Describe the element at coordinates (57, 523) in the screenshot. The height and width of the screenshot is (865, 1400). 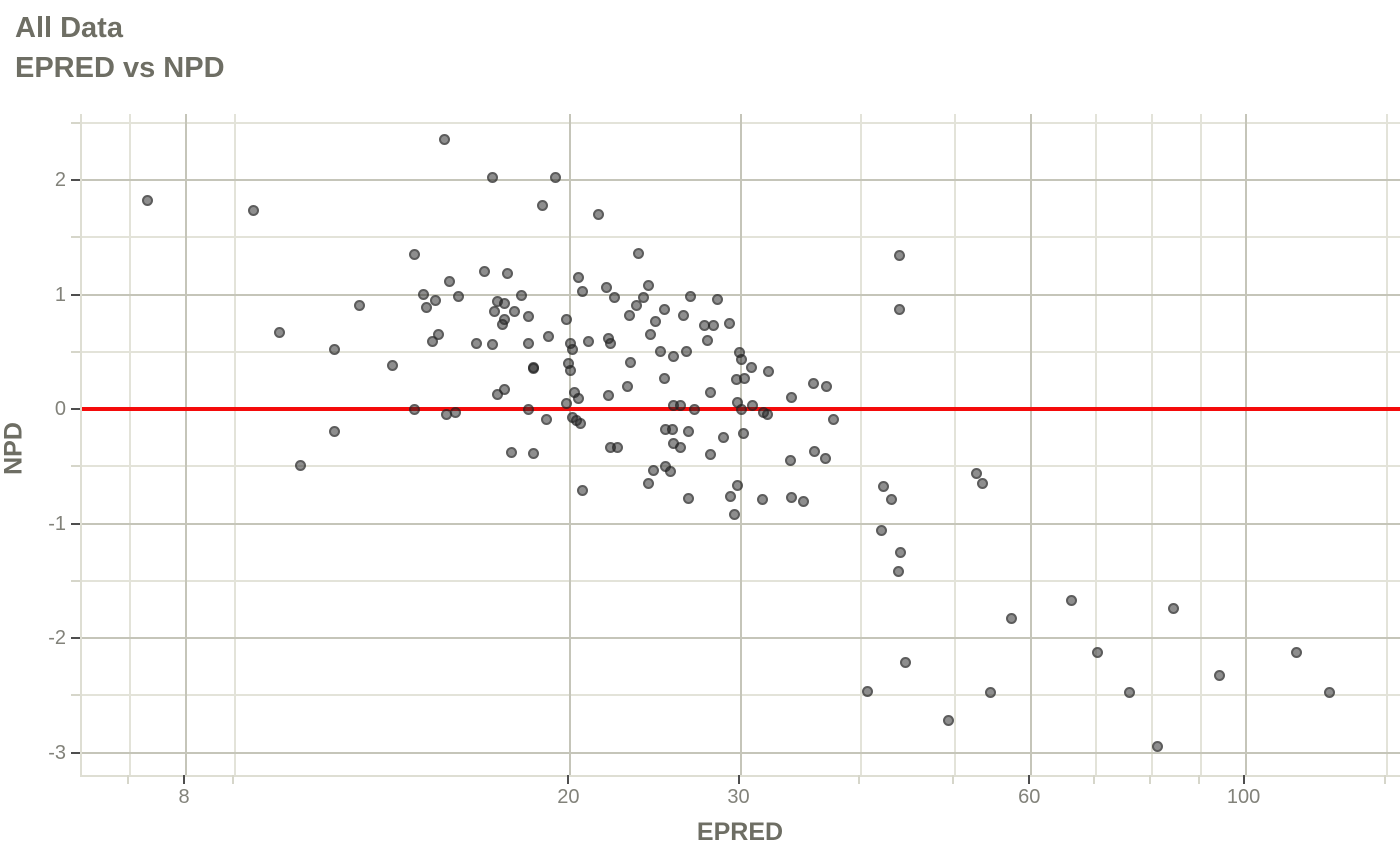
I see `y-tick-label: -1` at that location.